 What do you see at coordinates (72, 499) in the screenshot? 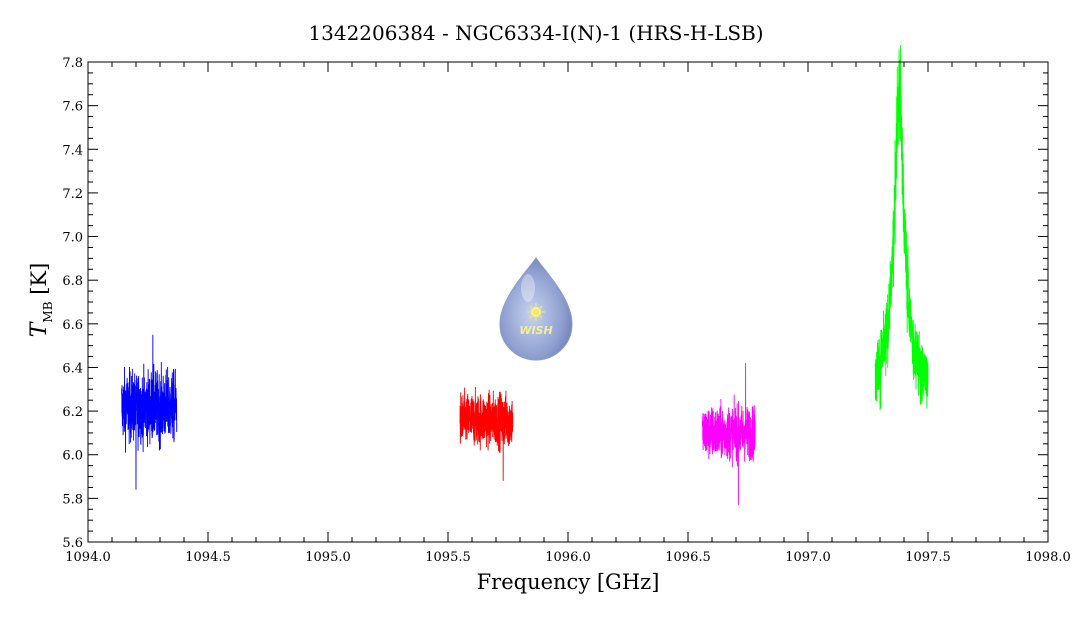
I see `y-tick-label: 5.8` at bounding box center [72, 499].